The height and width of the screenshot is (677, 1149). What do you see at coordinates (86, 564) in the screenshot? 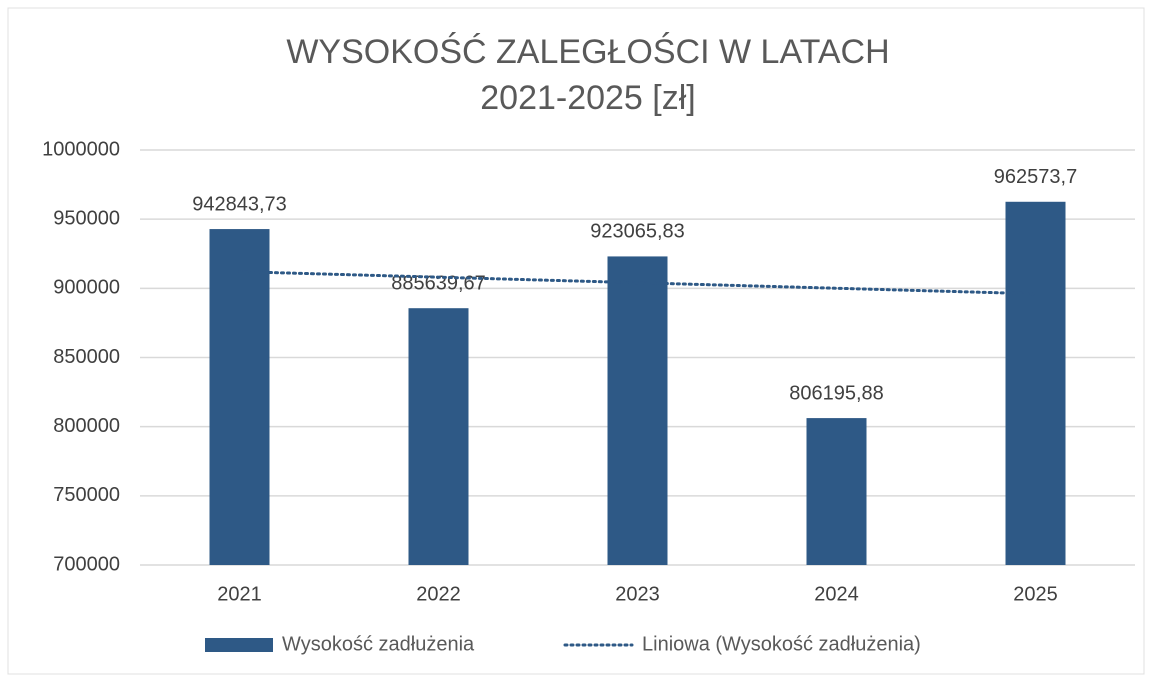
I see `y-tick-label: 700000` at bounding box center [86, 564].